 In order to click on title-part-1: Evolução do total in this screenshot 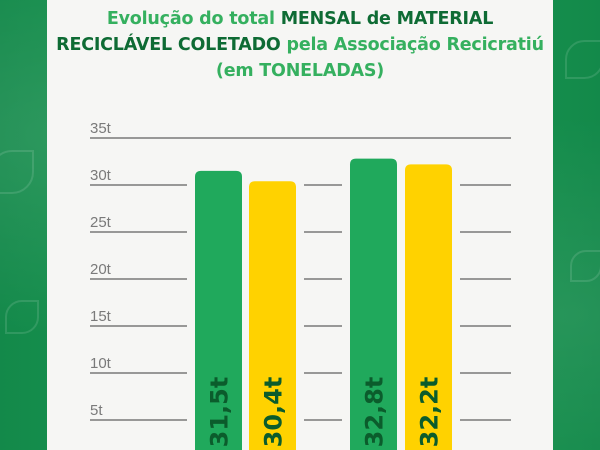, I will do `click(193, 19)`.